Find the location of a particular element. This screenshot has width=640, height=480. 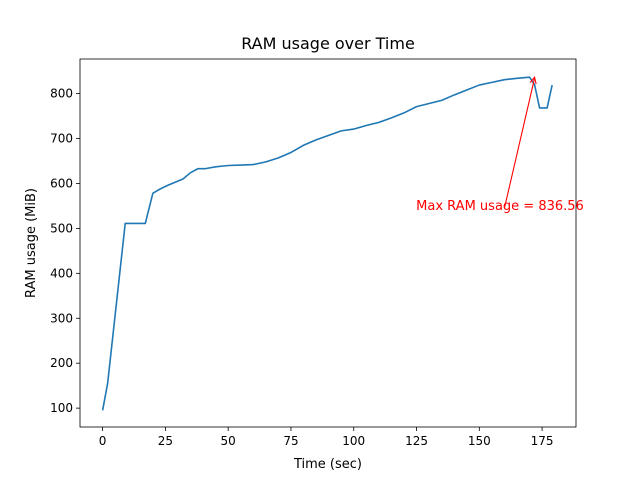

annotation-arrow-line is located at coordinates (519, 143).